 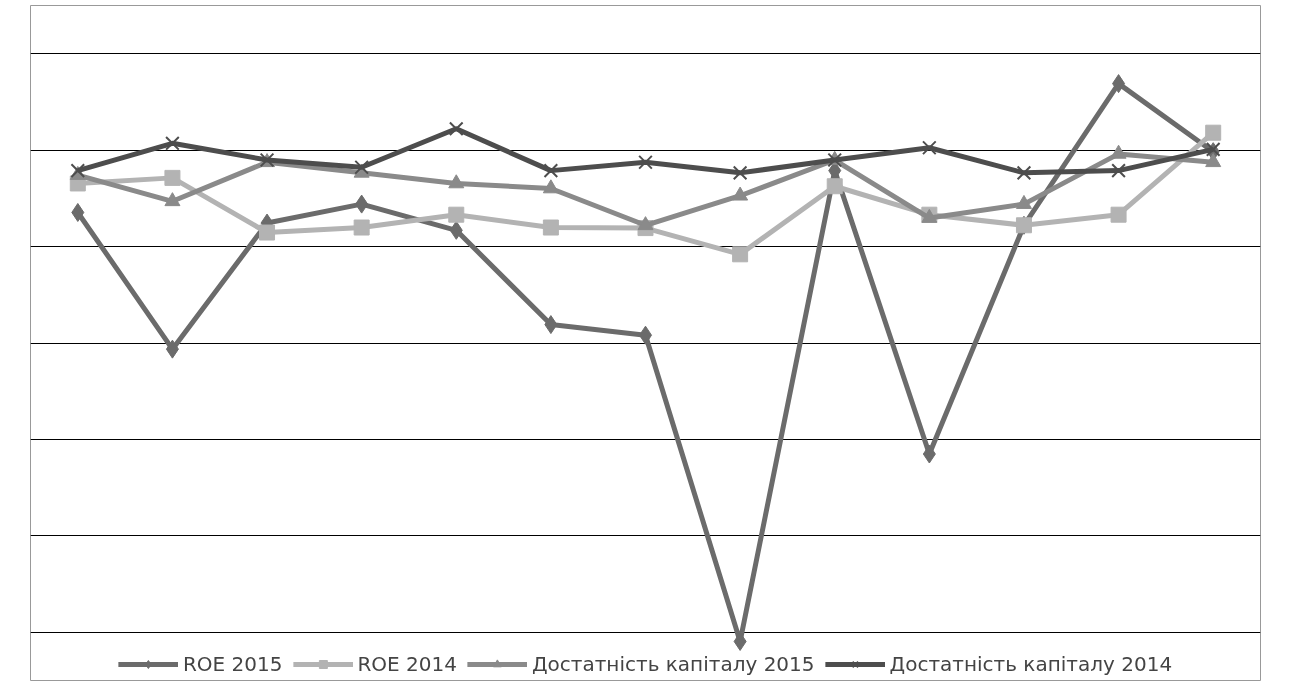 What do you see at coordinates (407, 664) in the screenshot?
I see `legend-label: ROE 2014` at bounding box center [407, 664].